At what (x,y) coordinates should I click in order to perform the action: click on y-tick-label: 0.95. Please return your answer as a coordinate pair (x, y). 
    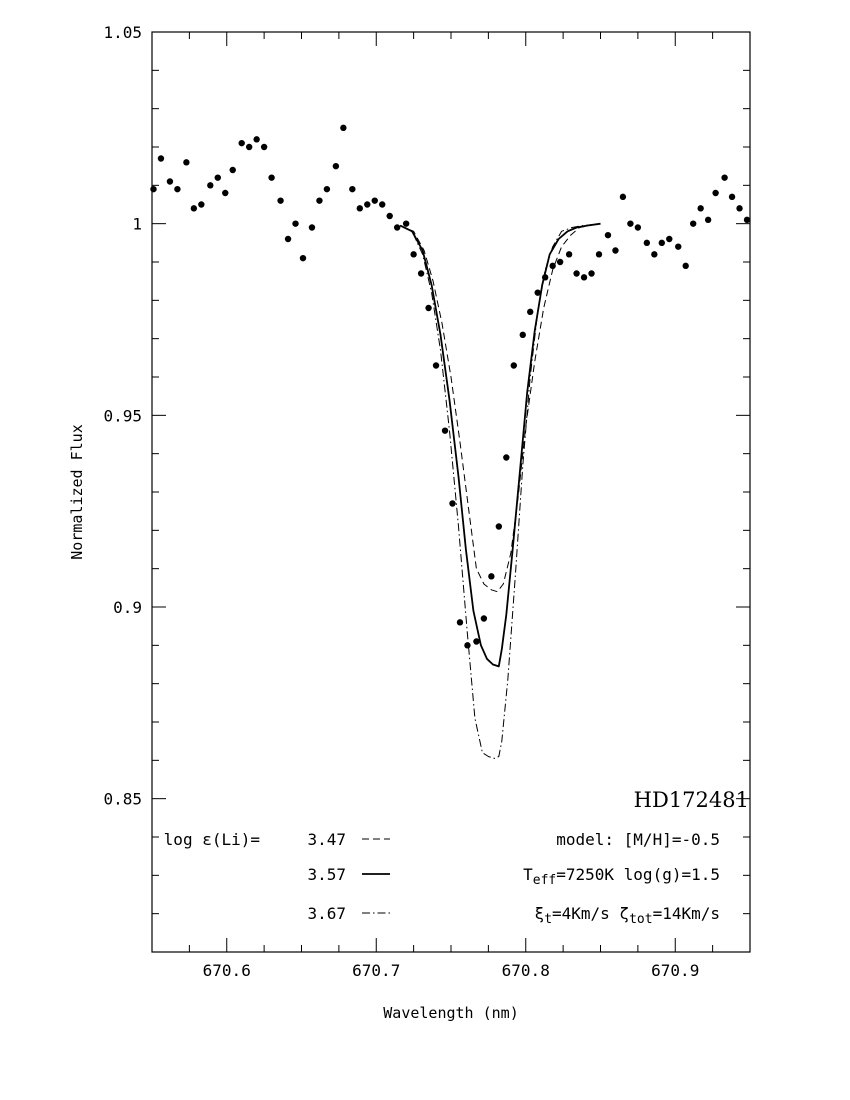
    Looking at the image, I should click on (122, 415).